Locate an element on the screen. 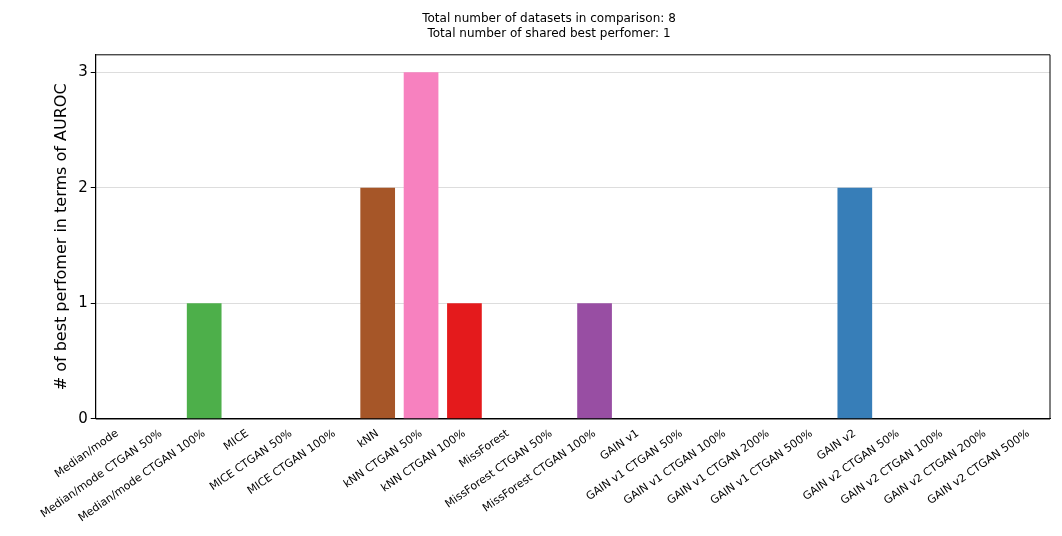 This screenshot has height=536, width=1062. y-axis-title: # of best perfomer in terms of AUROC is located at coordinates (60, 237).